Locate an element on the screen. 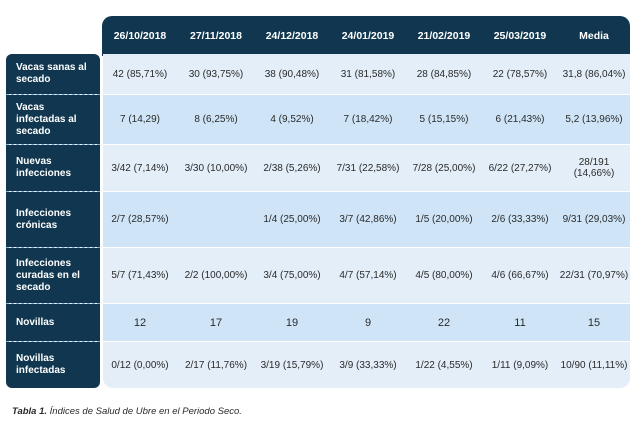  table-cell: 1/22 (4,55%) is located at coordinates (444, 365).